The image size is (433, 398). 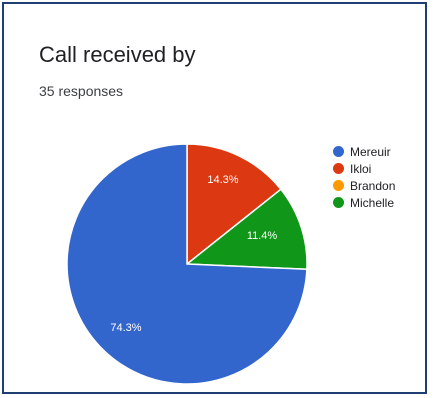 I want to click on legend-item-brandon: Brandon, so click(x=364, y=185).